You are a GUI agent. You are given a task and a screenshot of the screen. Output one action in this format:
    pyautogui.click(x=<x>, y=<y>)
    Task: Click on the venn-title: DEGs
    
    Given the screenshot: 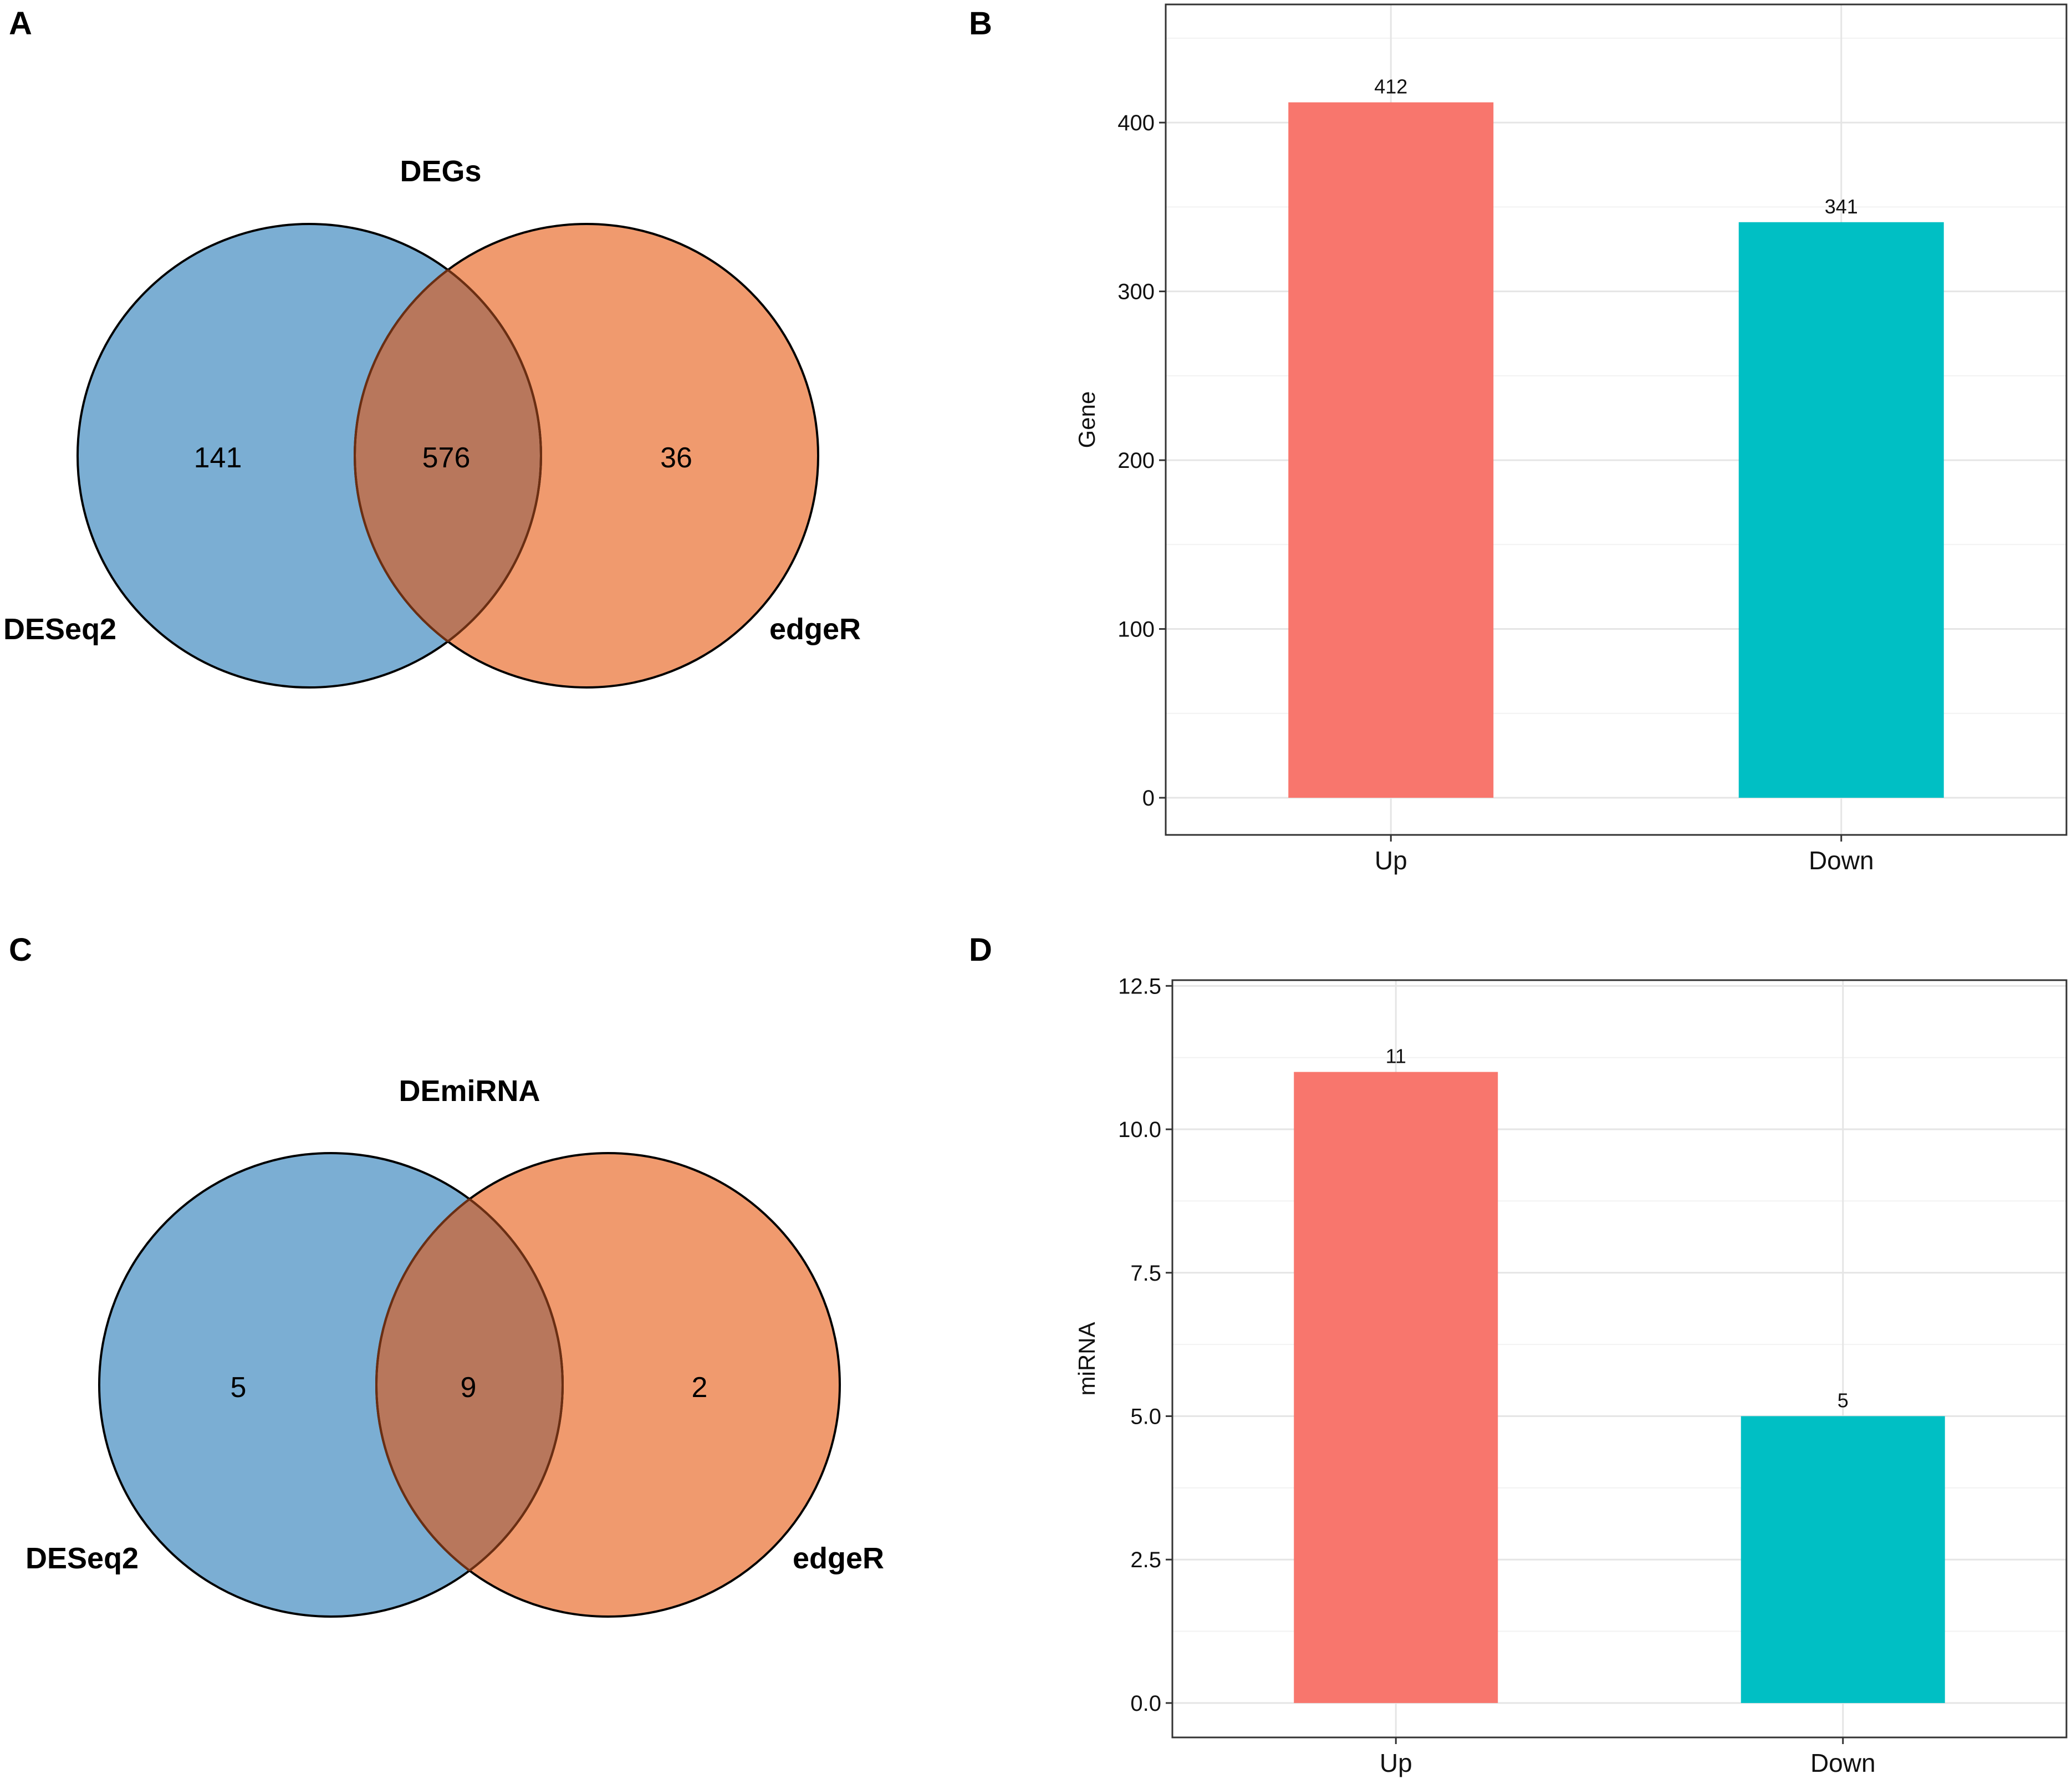 What is the action you would take?
    pyautogui.click(x=440, y=171)
    